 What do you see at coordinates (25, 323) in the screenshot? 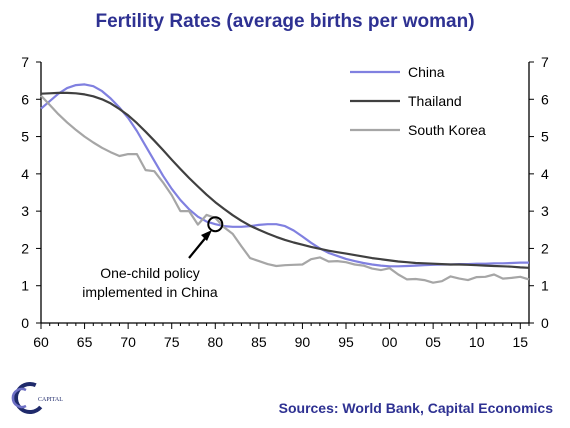
I see `y-tick-label-left: 0` at bounding box center [25, 323].